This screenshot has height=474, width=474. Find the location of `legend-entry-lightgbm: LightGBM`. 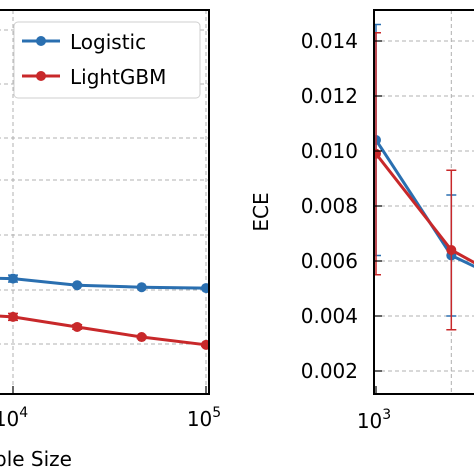

legend-entry-lightgbm: LightGBM is located at coordinates (94, 77).